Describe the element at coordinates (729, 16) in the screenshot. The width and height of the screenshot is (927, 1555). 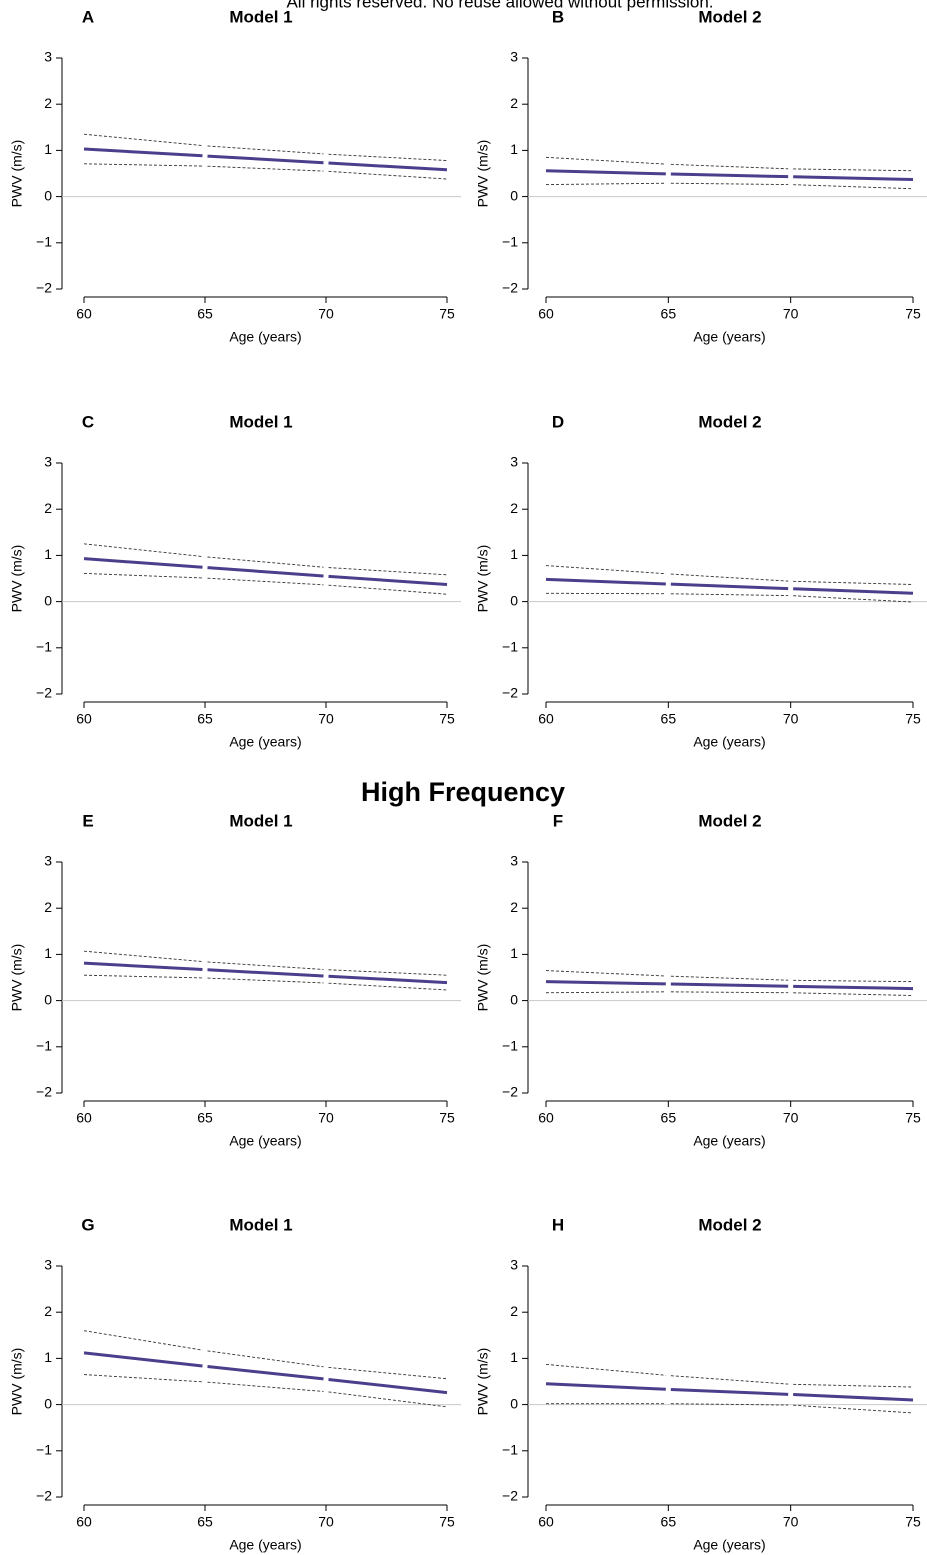
I see `panel-title: Model 2` at that location.